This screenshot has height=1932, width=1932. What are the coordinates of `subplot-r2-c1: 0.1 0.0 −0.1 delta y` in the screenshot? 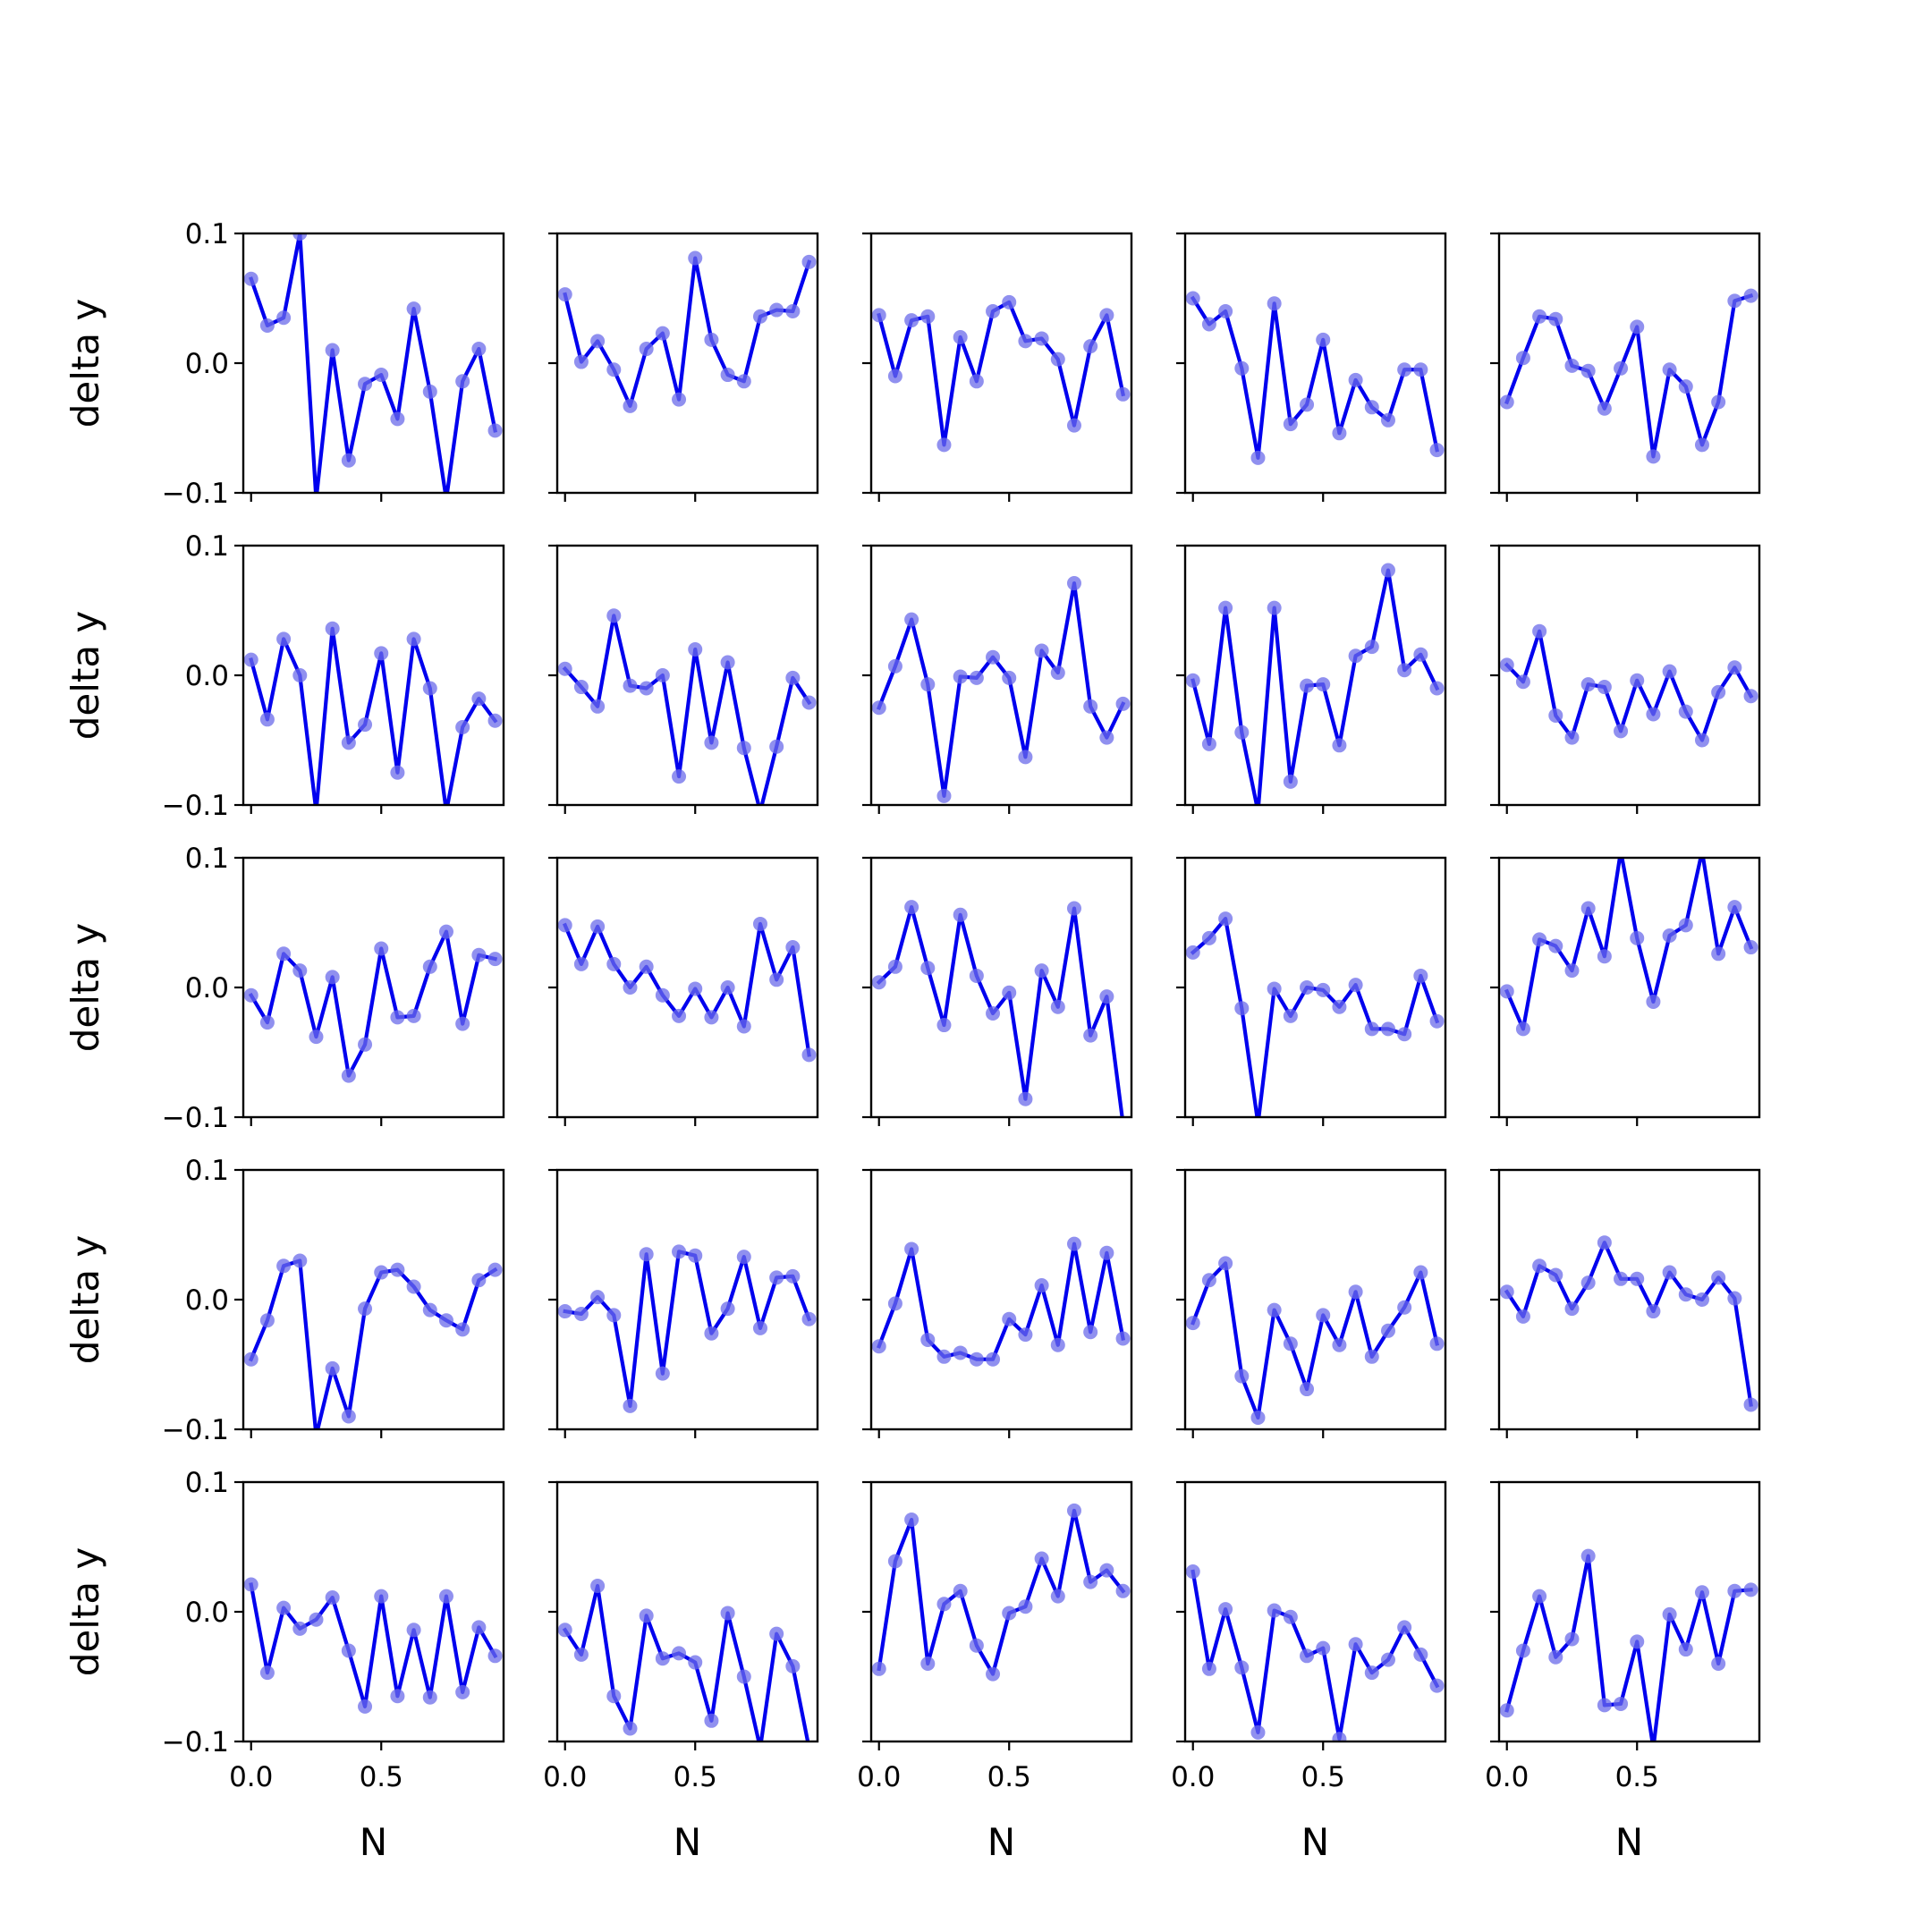 It's located at (284, 676).